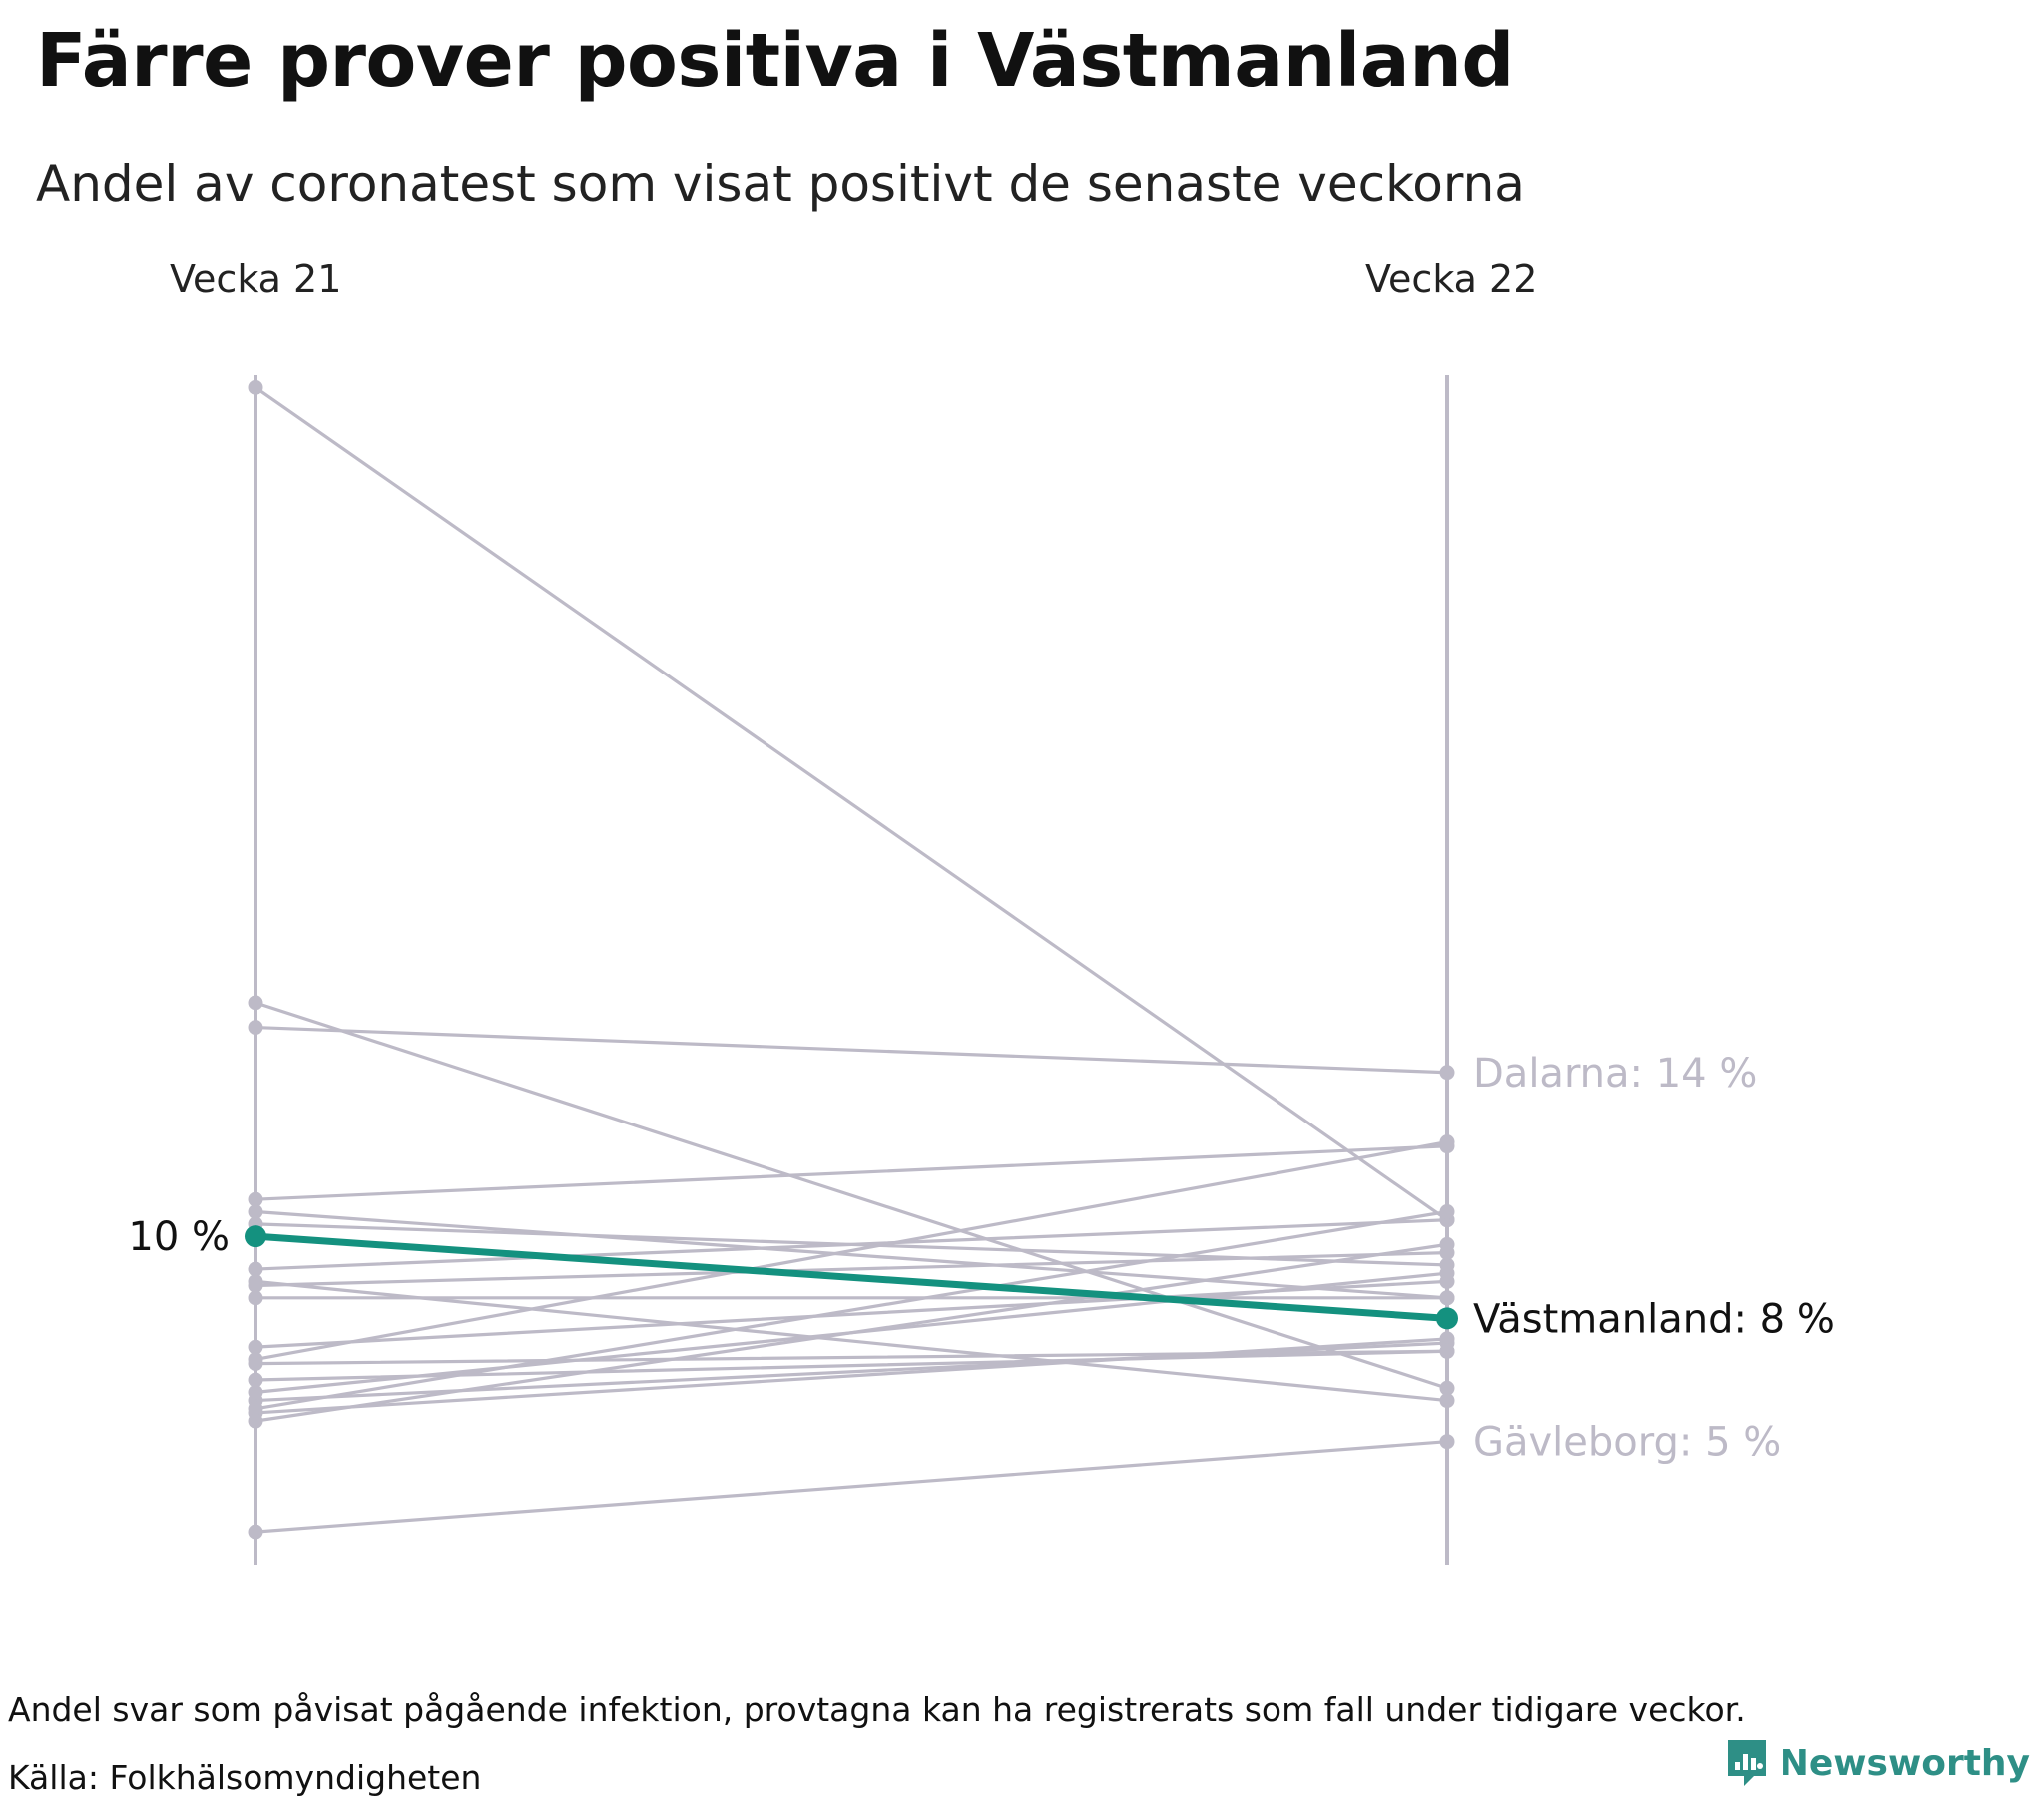 The image size is (2044, 1797). What do you see at coordinates (255, 1237) in the screenshot?
I see `point-week-21-västmanland` at bounding box center [255, 1237].